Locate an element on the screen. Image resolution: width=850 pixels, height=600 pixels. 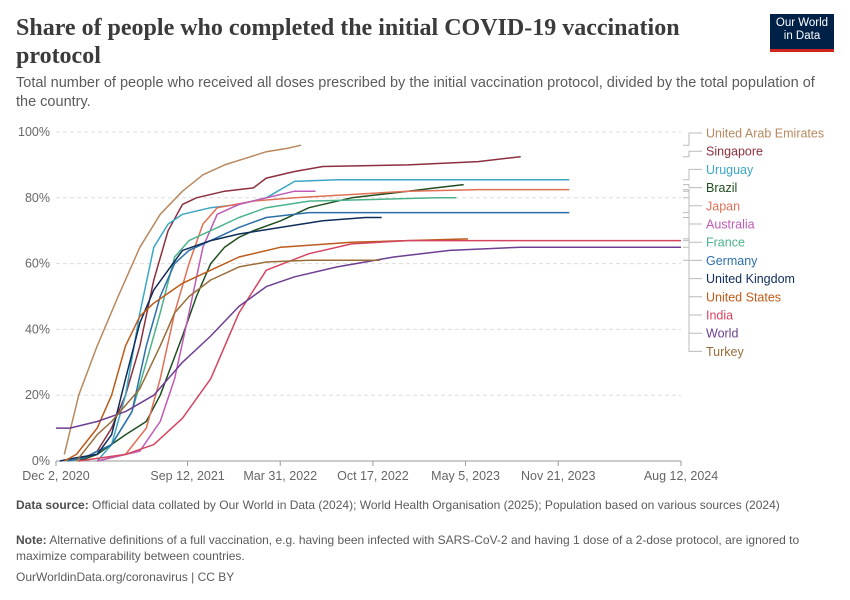
x-tick-label: Dec 2, 2020 is located at coordinates (55, 476).